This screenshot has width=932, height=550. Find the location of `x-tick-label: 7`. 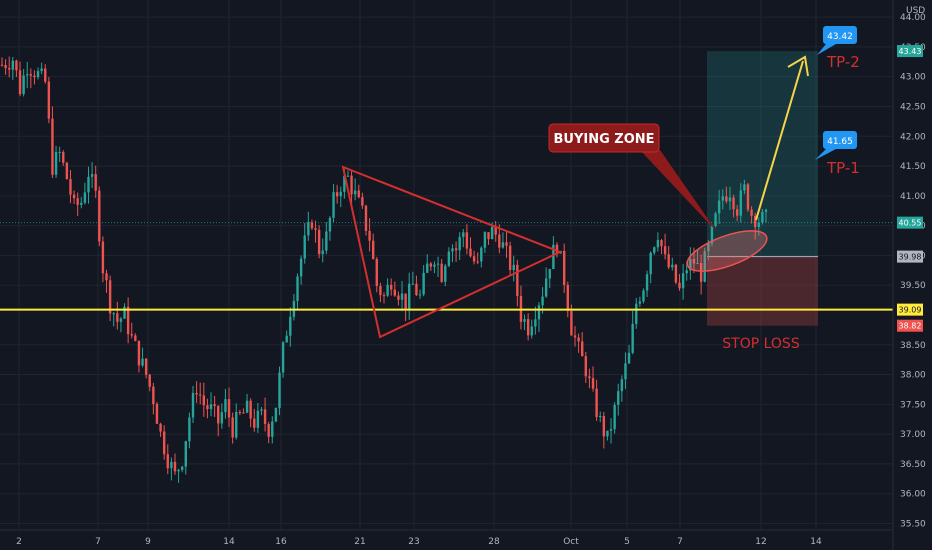

x-tick-label: 7 is located at coordinates (98, 542).